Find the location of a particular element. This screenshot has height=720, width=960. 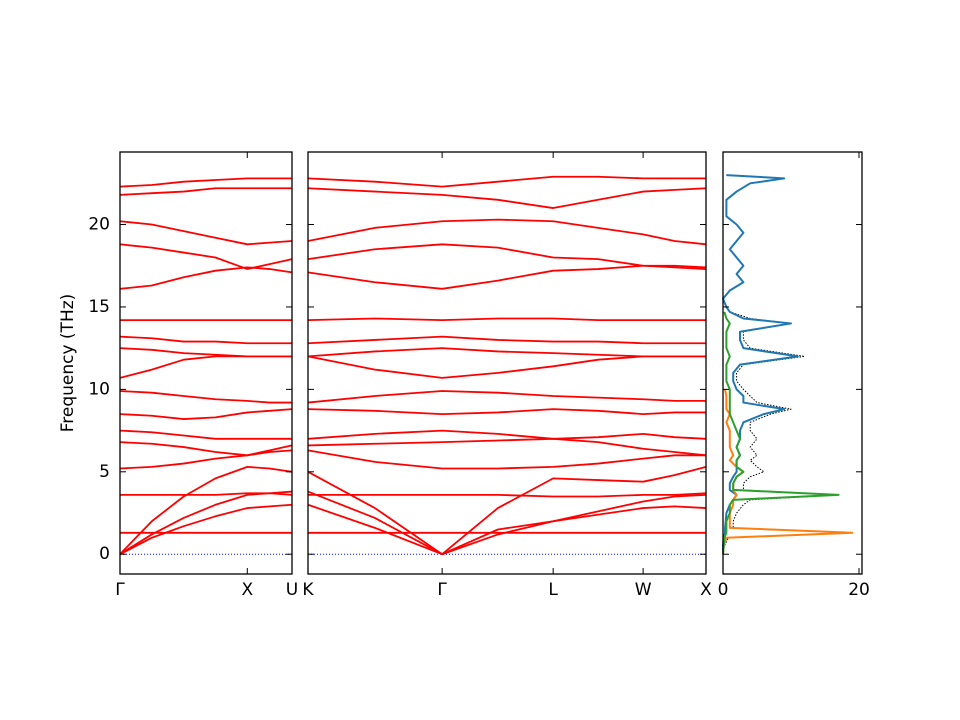

y-tick-label: 20 is located at coordinates (99, 225).